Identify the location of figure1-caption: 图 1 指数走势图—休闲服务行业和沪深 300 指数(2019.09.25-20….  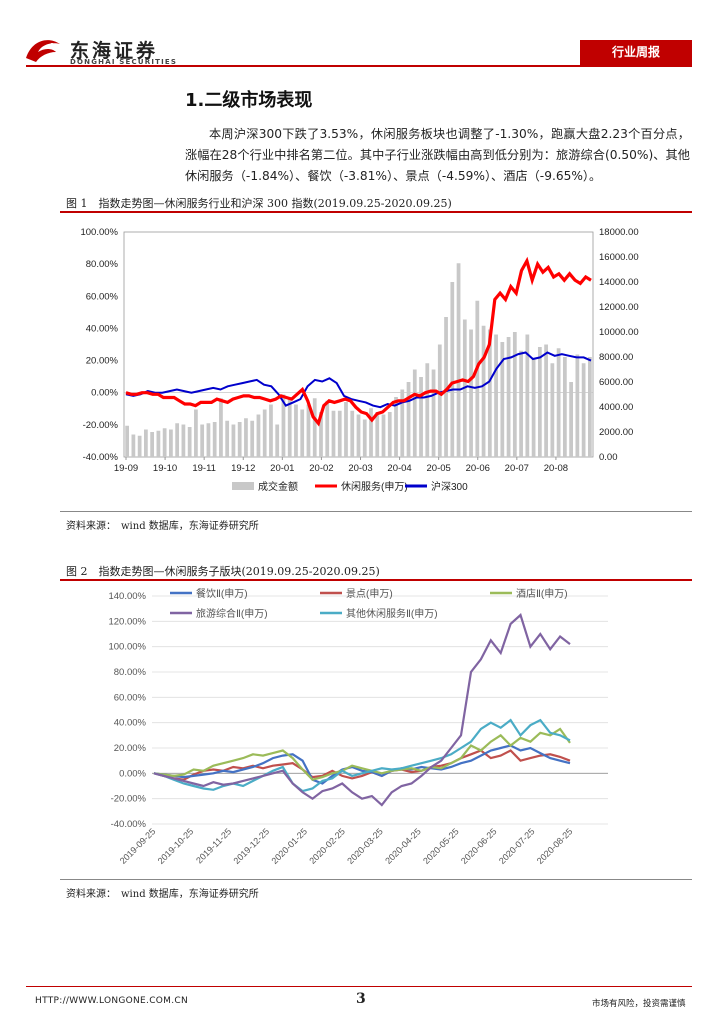
(259, 203).